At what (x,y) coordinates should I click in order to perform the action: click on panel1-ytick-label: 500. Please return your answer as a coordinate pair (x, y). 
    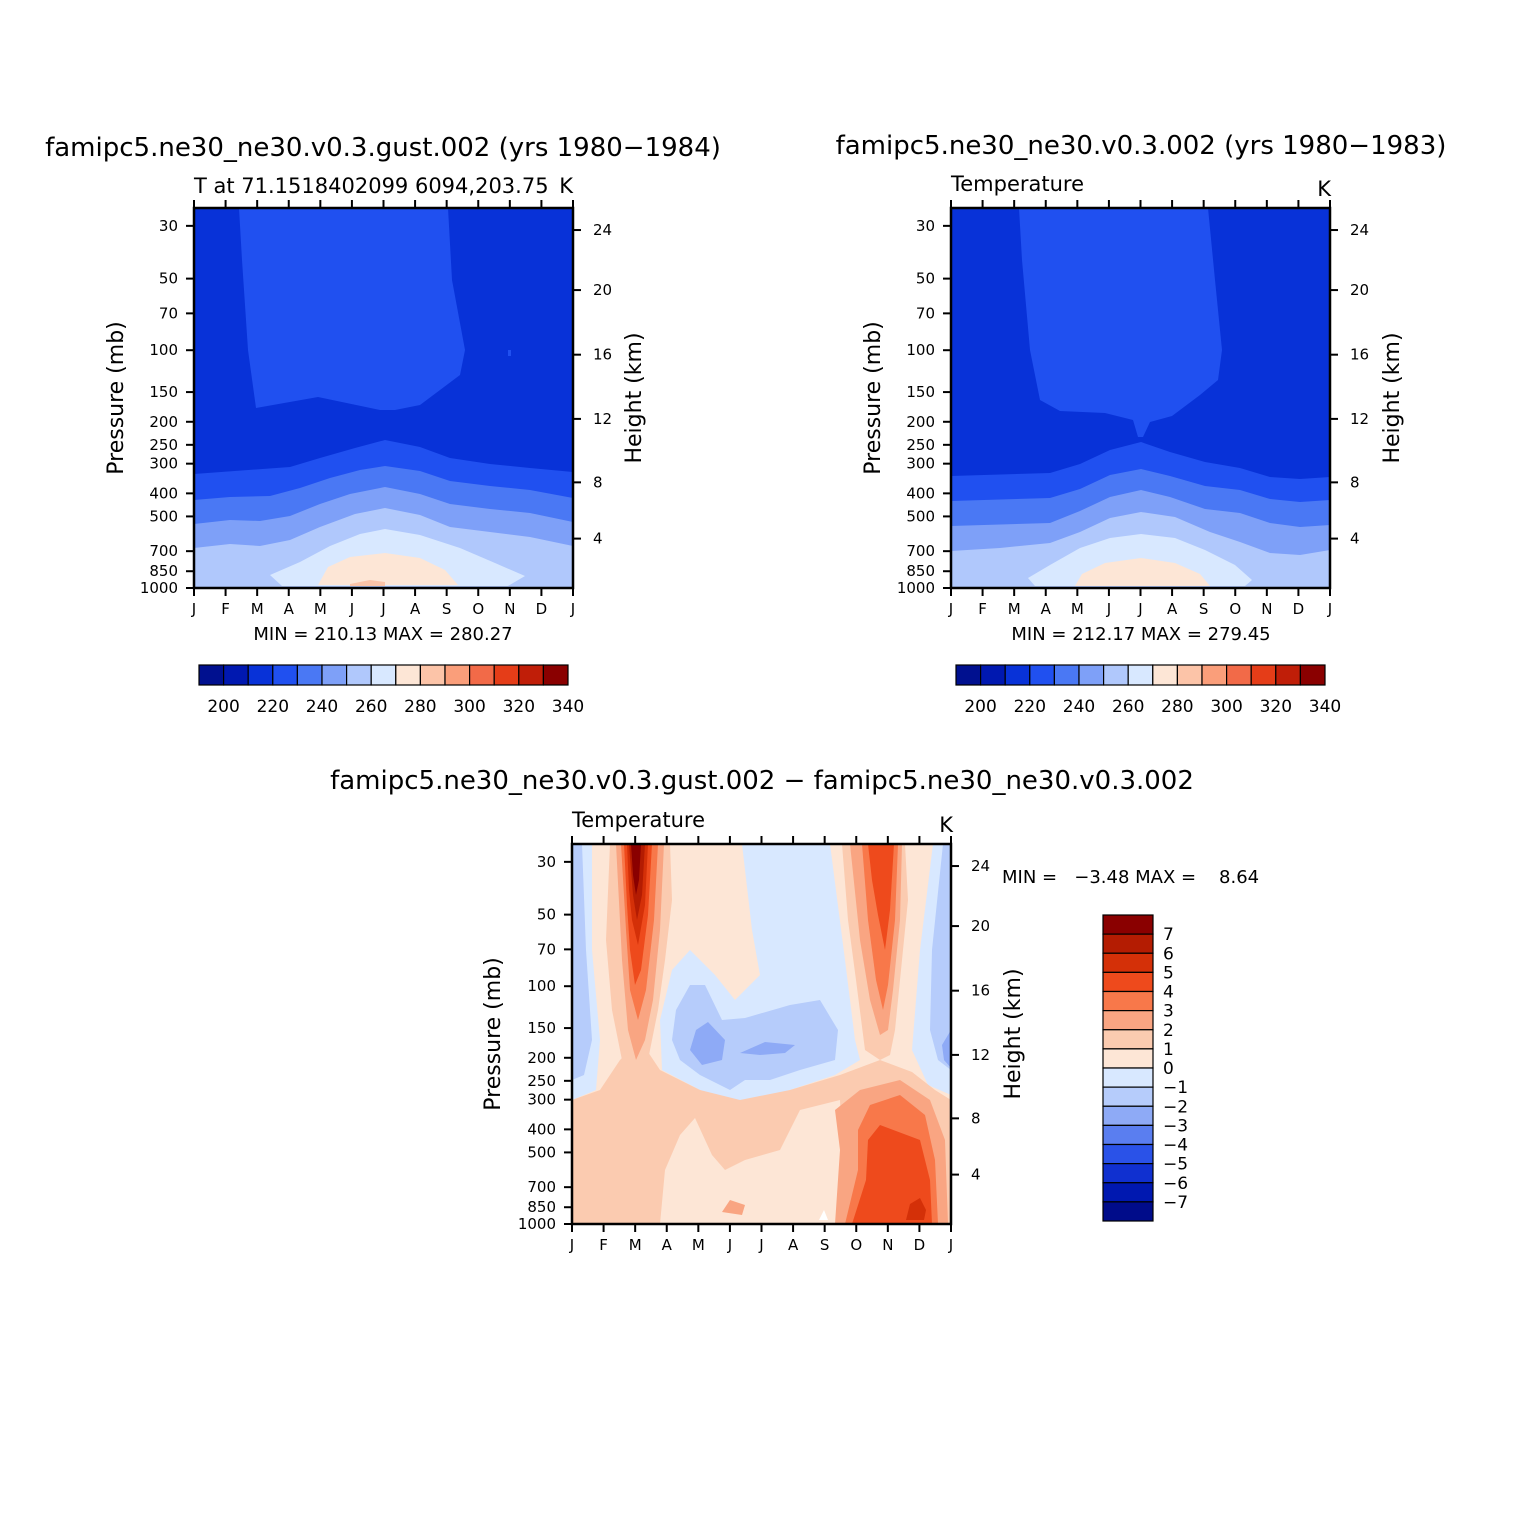
    Looking at the image, I should click on (163, 516).